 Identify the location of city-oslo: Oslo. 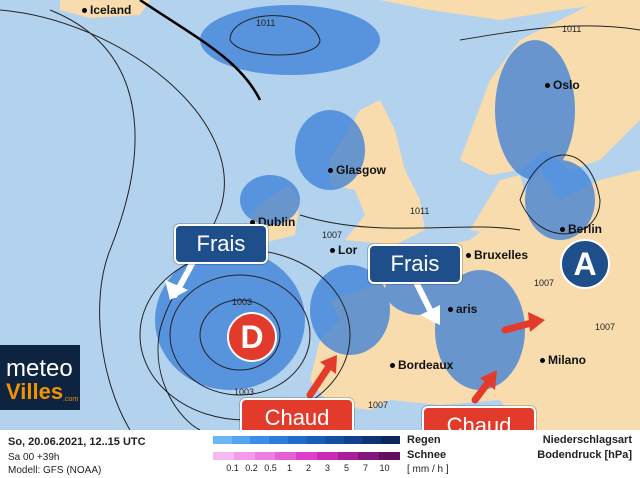
(562, 85).